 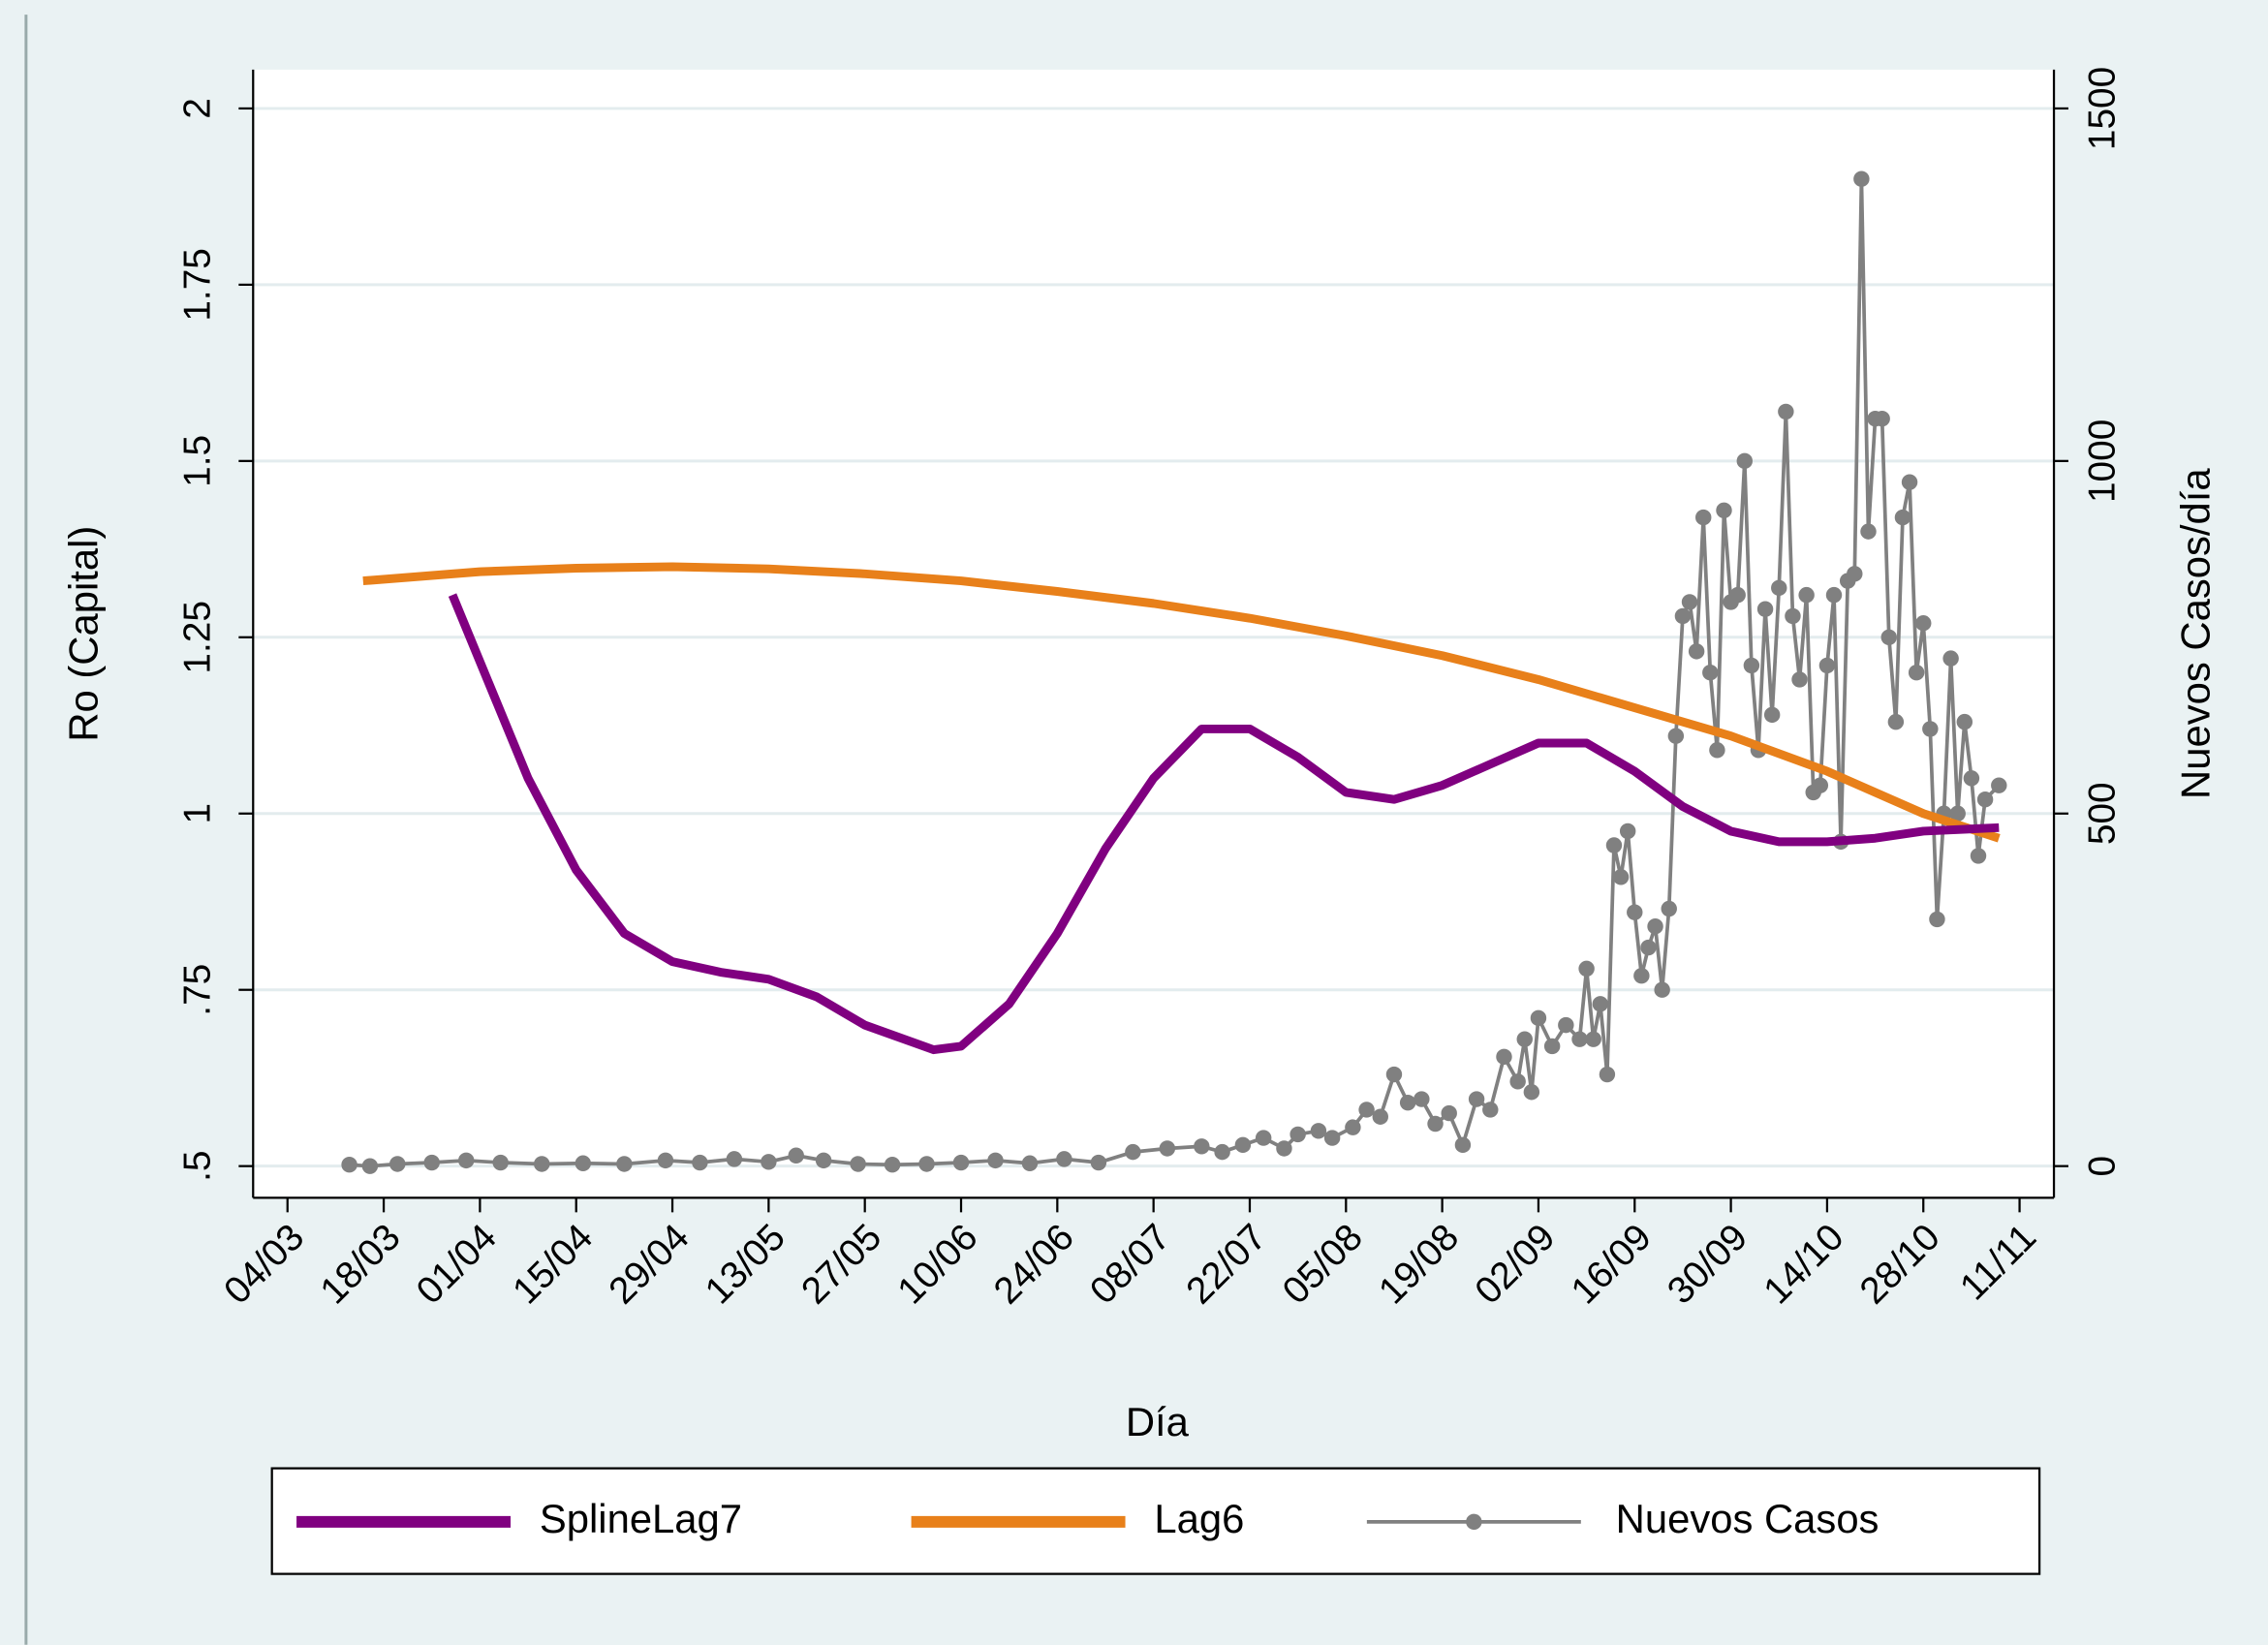 What do you see at coordinates (197, 461) in the screenshot?
I see `y-tick-label: 1.5` at bounding box center [197, 461].